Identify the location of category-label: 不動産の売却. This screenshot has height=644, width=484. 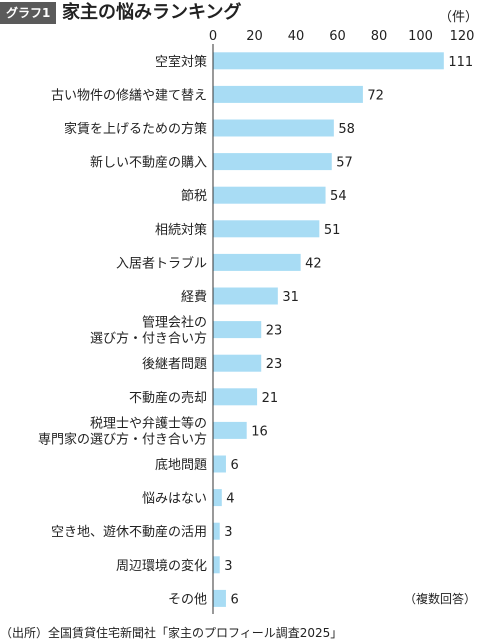
(168, 398).